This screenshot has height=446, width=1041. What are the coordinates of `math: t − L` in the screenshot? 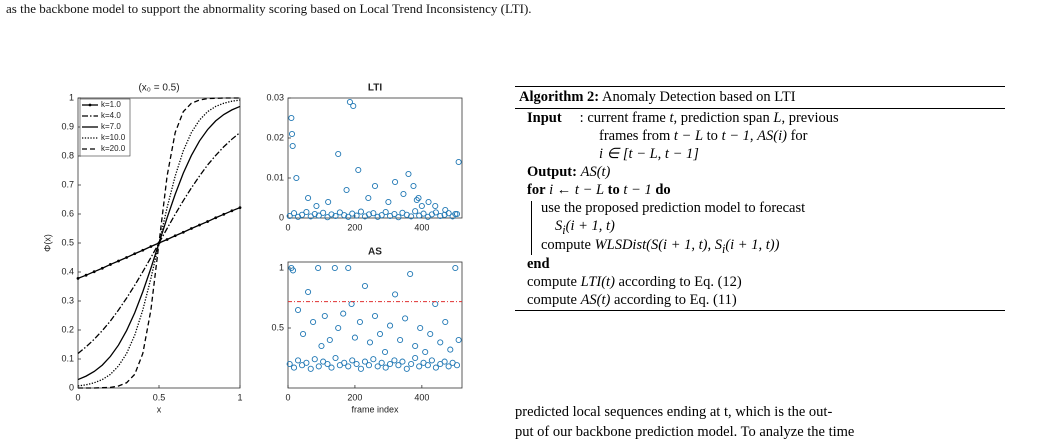 It's located at (688, 136).